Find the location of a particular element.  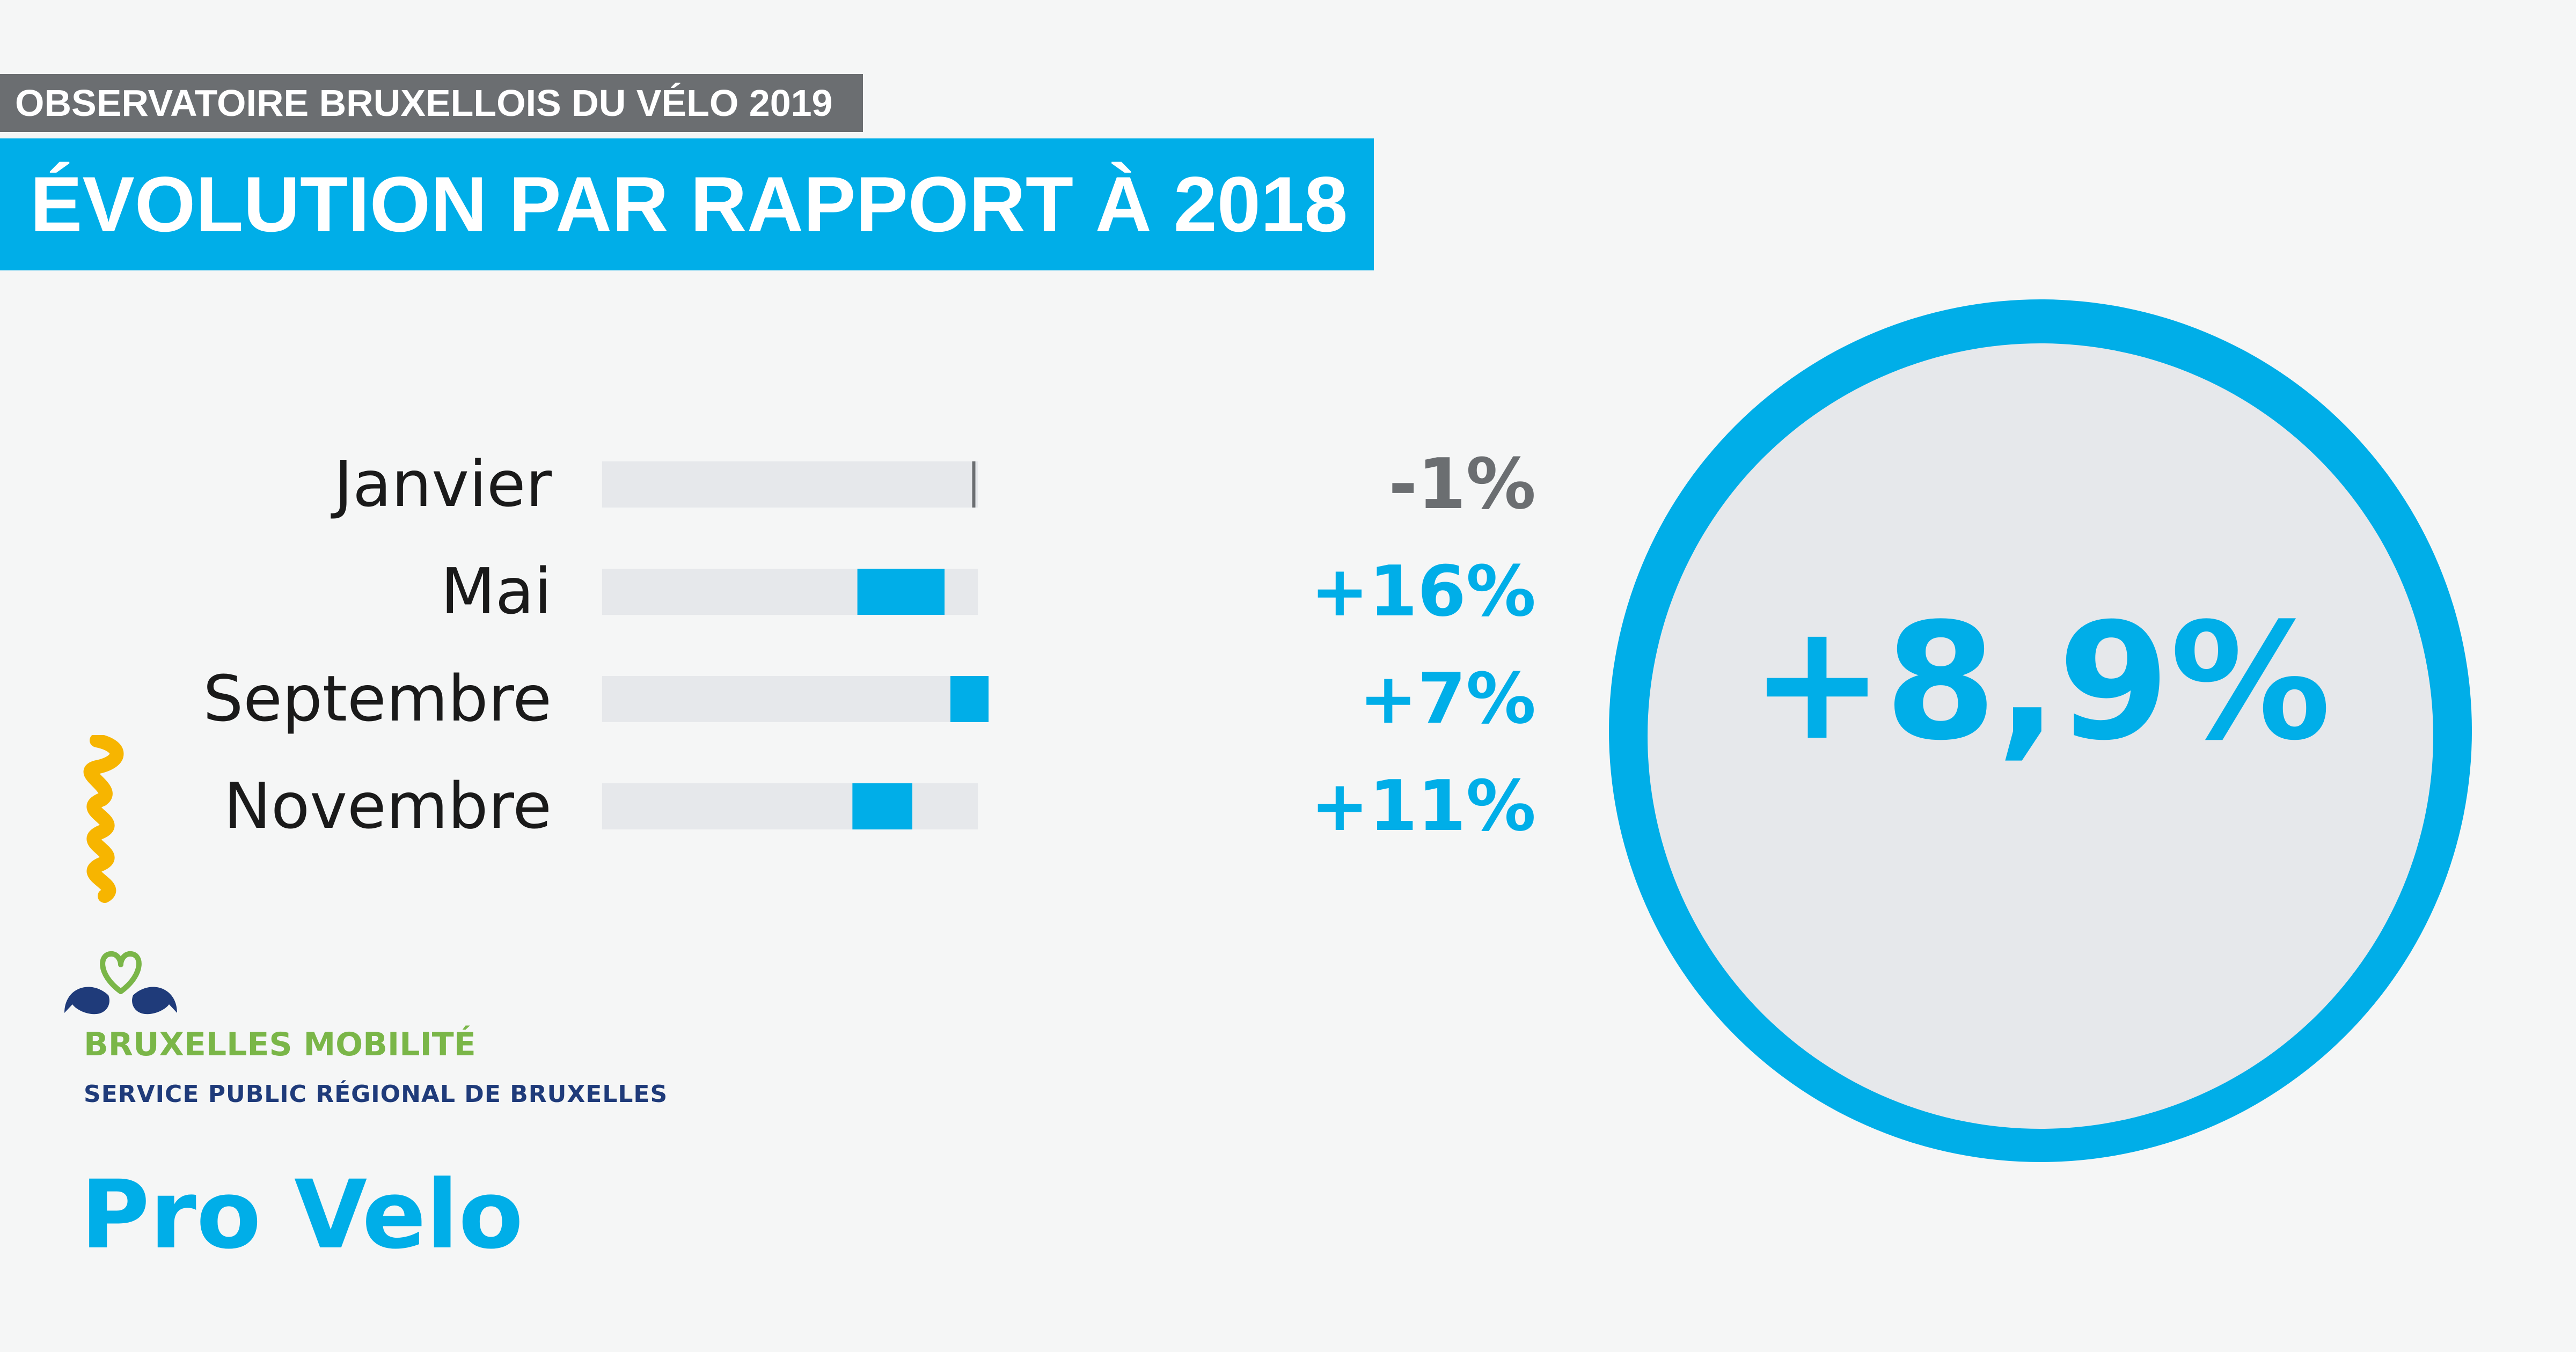

category-label: Mai is located at coordinates (496, 591).